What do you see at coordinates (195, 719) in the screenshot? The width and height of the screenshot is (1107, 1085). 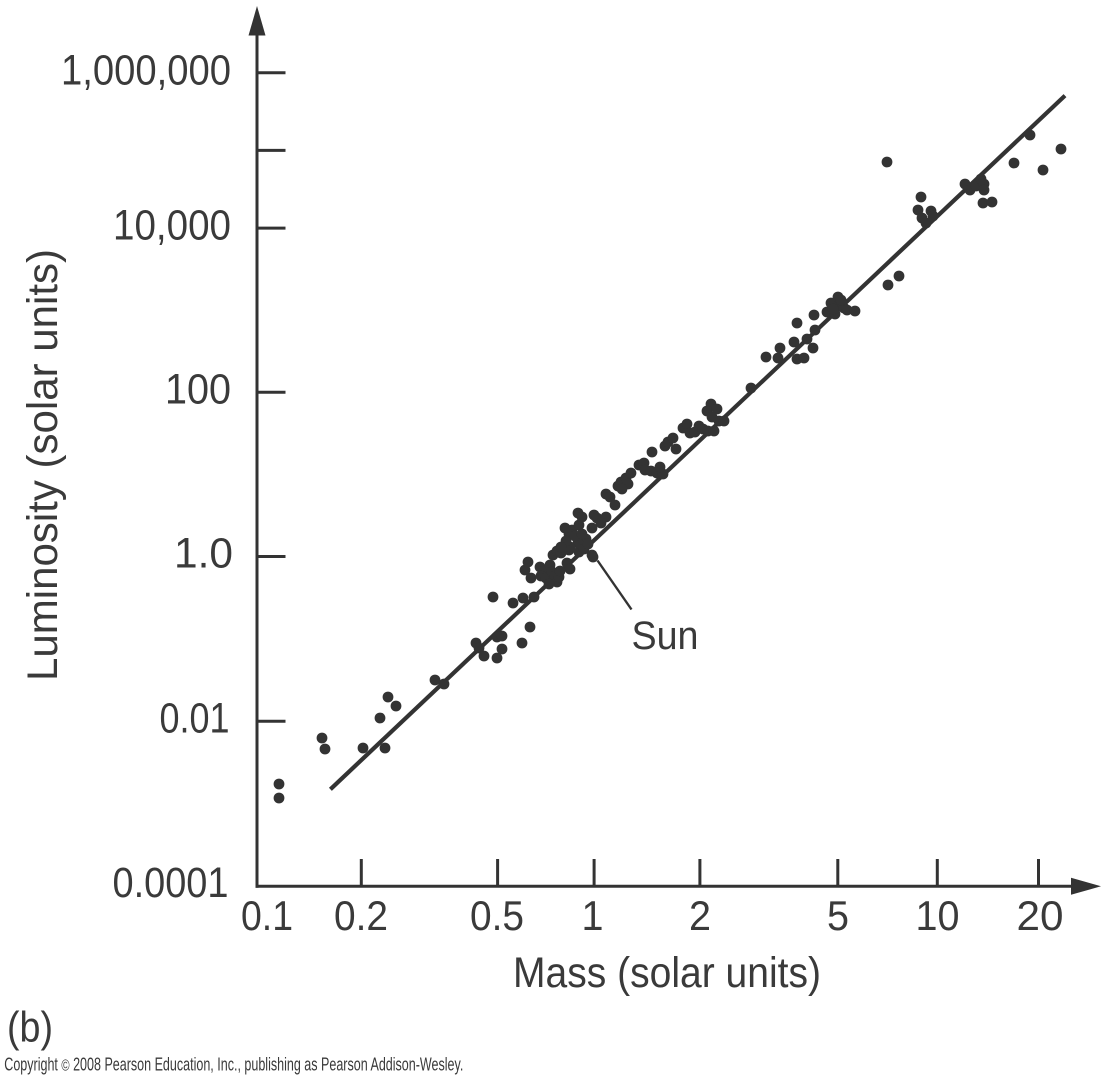 I see `svg-text: 0.01` at bounding box center [195, 719].